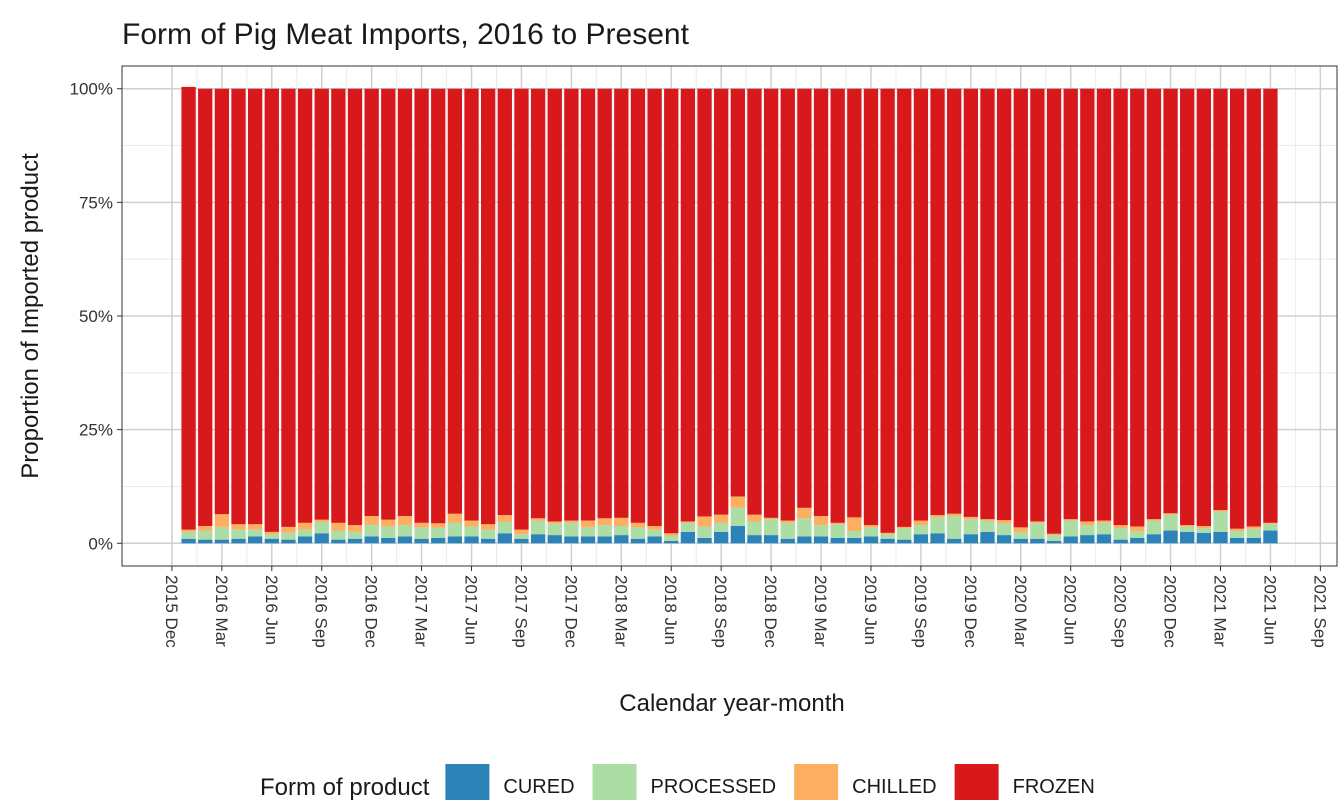 This screenshot has height=803, width=1339. I want to click on y-tick-label: 50%, so click(96, 316).